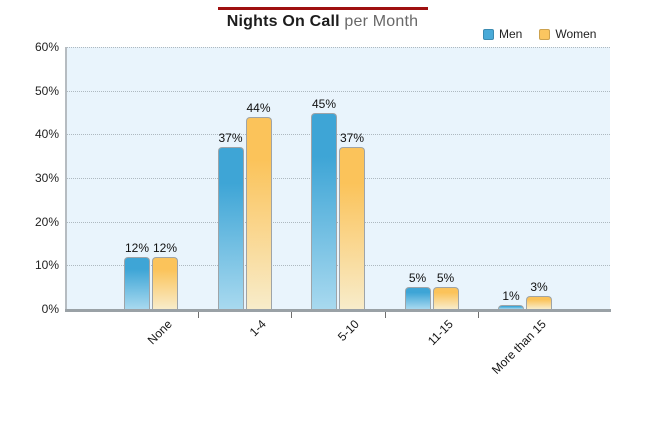 This screenshot has height=439, width=645. Describe the element at coordinates (511, 34) in the screenshot. I see `legend-label: Men` at that location.